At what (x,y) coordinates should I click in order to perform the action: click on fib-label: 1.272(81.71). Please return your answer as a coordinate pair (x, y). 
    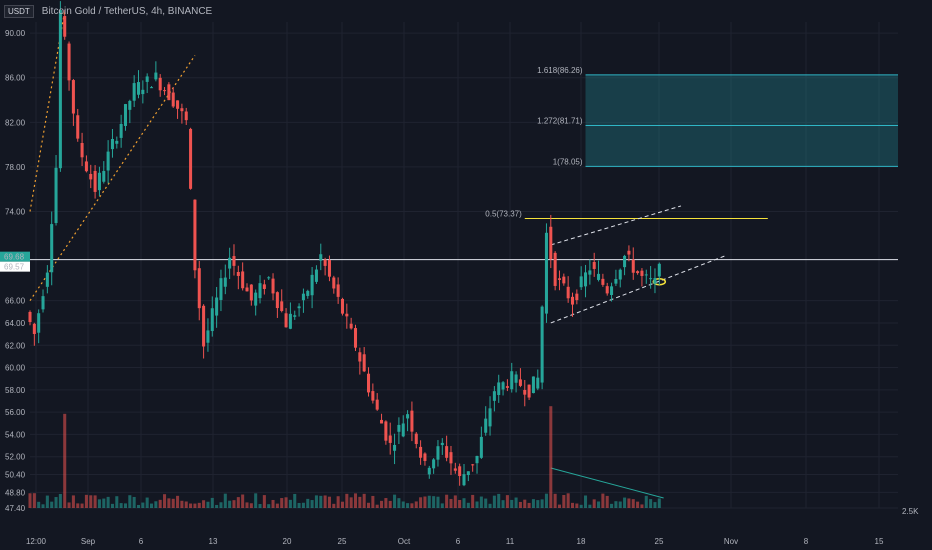
    Looking at the image, I should click on (560, 121).